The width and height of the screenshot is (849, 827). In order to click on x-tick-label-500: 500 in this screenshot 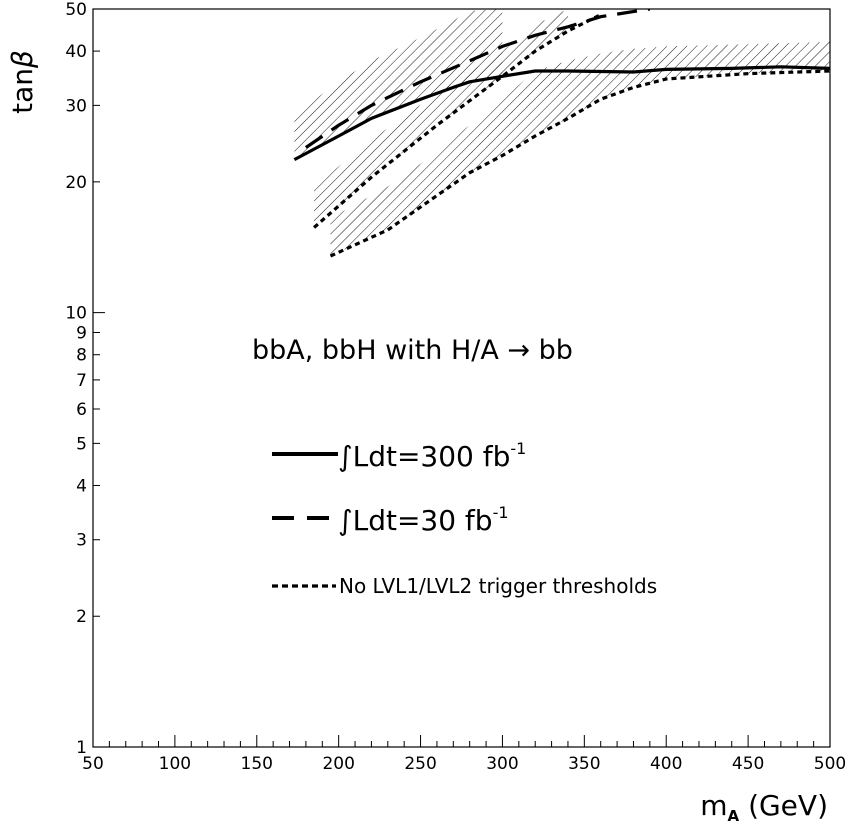, I will do `click(830, 764)`.